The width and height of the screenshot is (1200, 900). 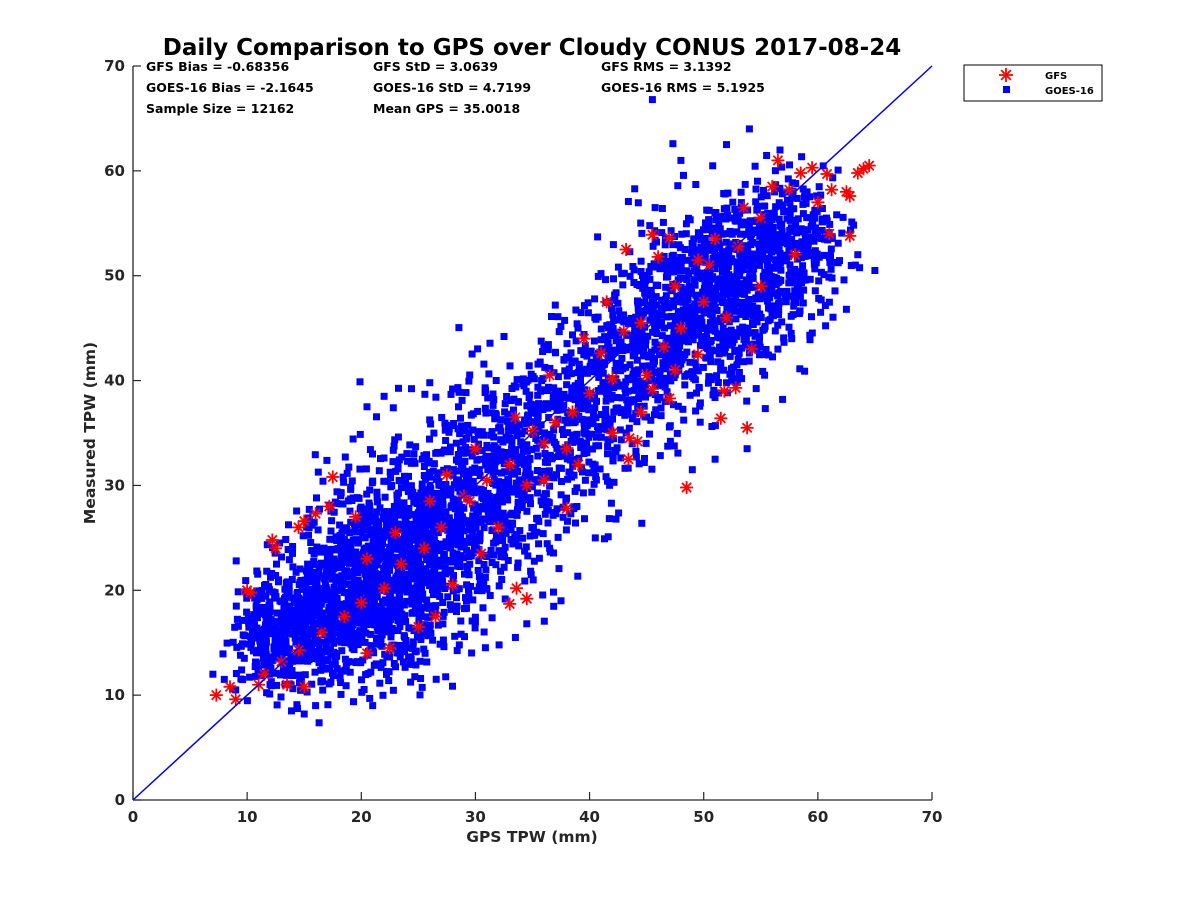 What do you see at coordinates (120, 800) in the screenshot?
I see `y-tick-label: 0` at bounding box center [120, 800].